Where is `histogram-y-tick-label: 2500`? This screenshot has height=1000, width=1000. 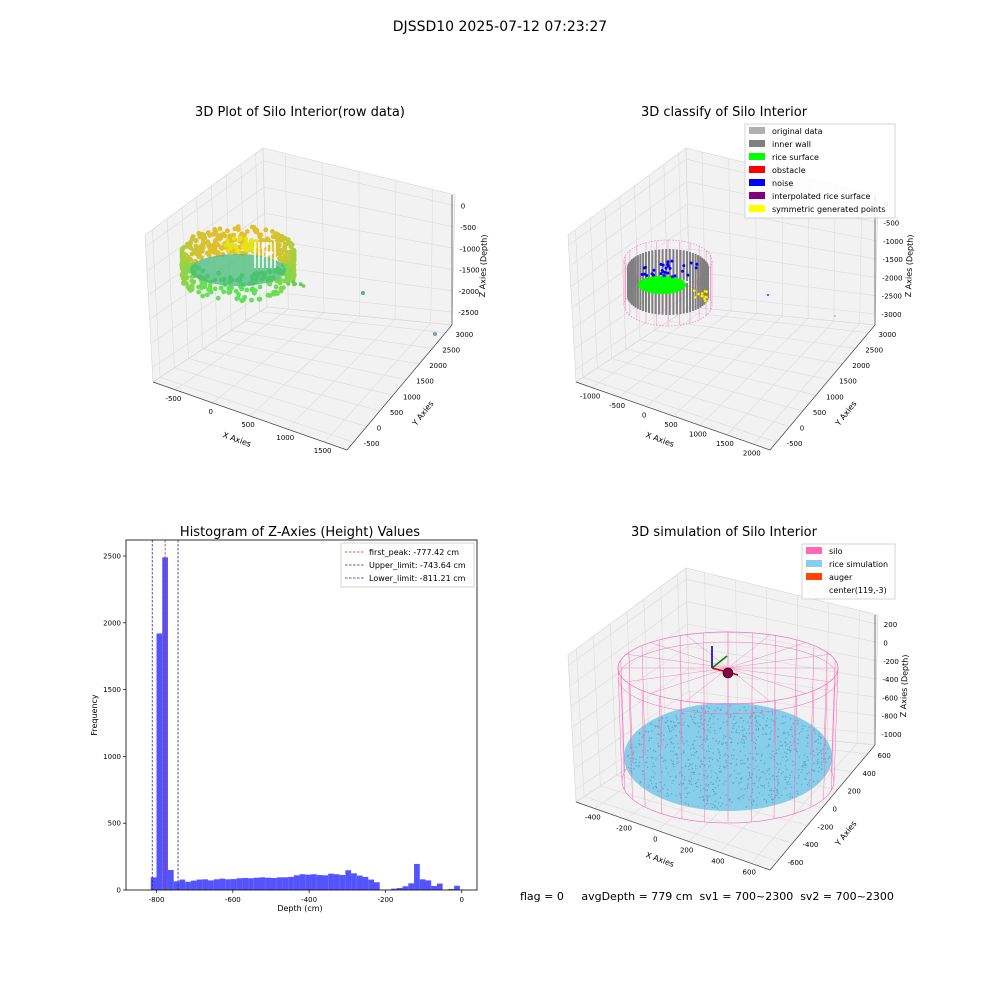 histogram-y-tick-label: 2500 is located at coordinates (112, 557).